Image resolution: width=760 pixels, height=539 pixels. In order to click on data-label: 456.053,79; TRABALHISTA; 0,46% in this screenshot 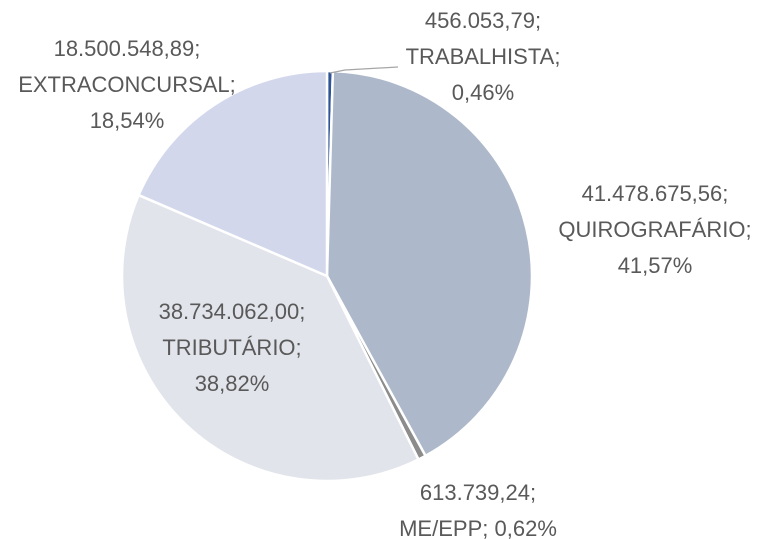, I will do `click(483, 56)`.